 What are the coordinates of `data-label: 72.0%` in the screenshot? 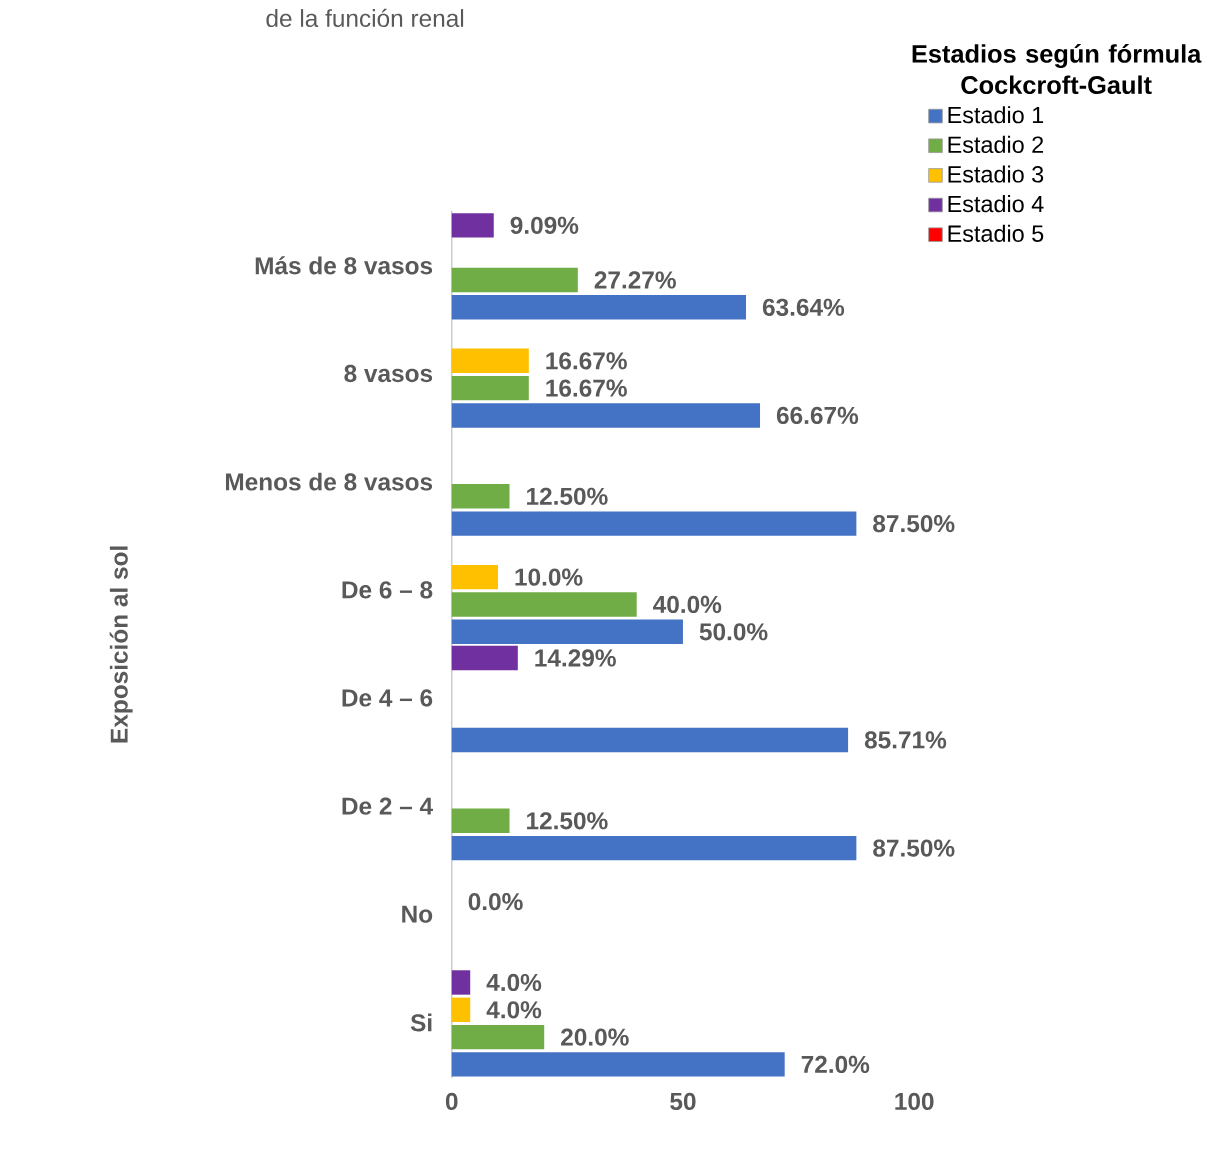 It's located at (835, 1064).